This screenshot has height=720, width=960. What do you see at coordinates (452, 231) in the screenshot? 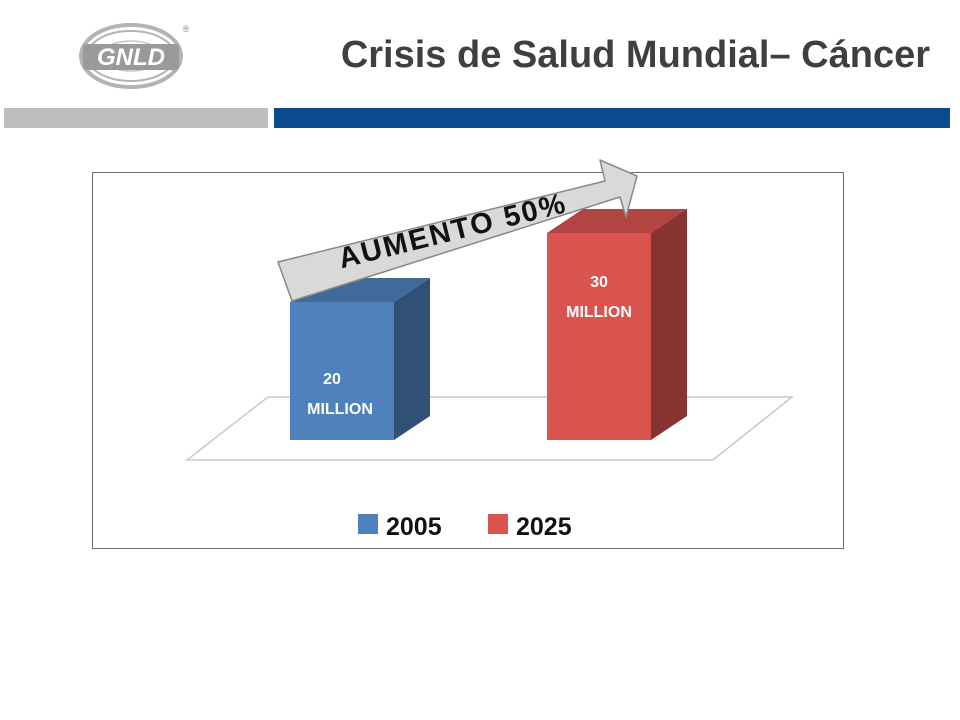
I see `arrow-annotation: AUMENTO 50%` at bounding box center [452, 231].